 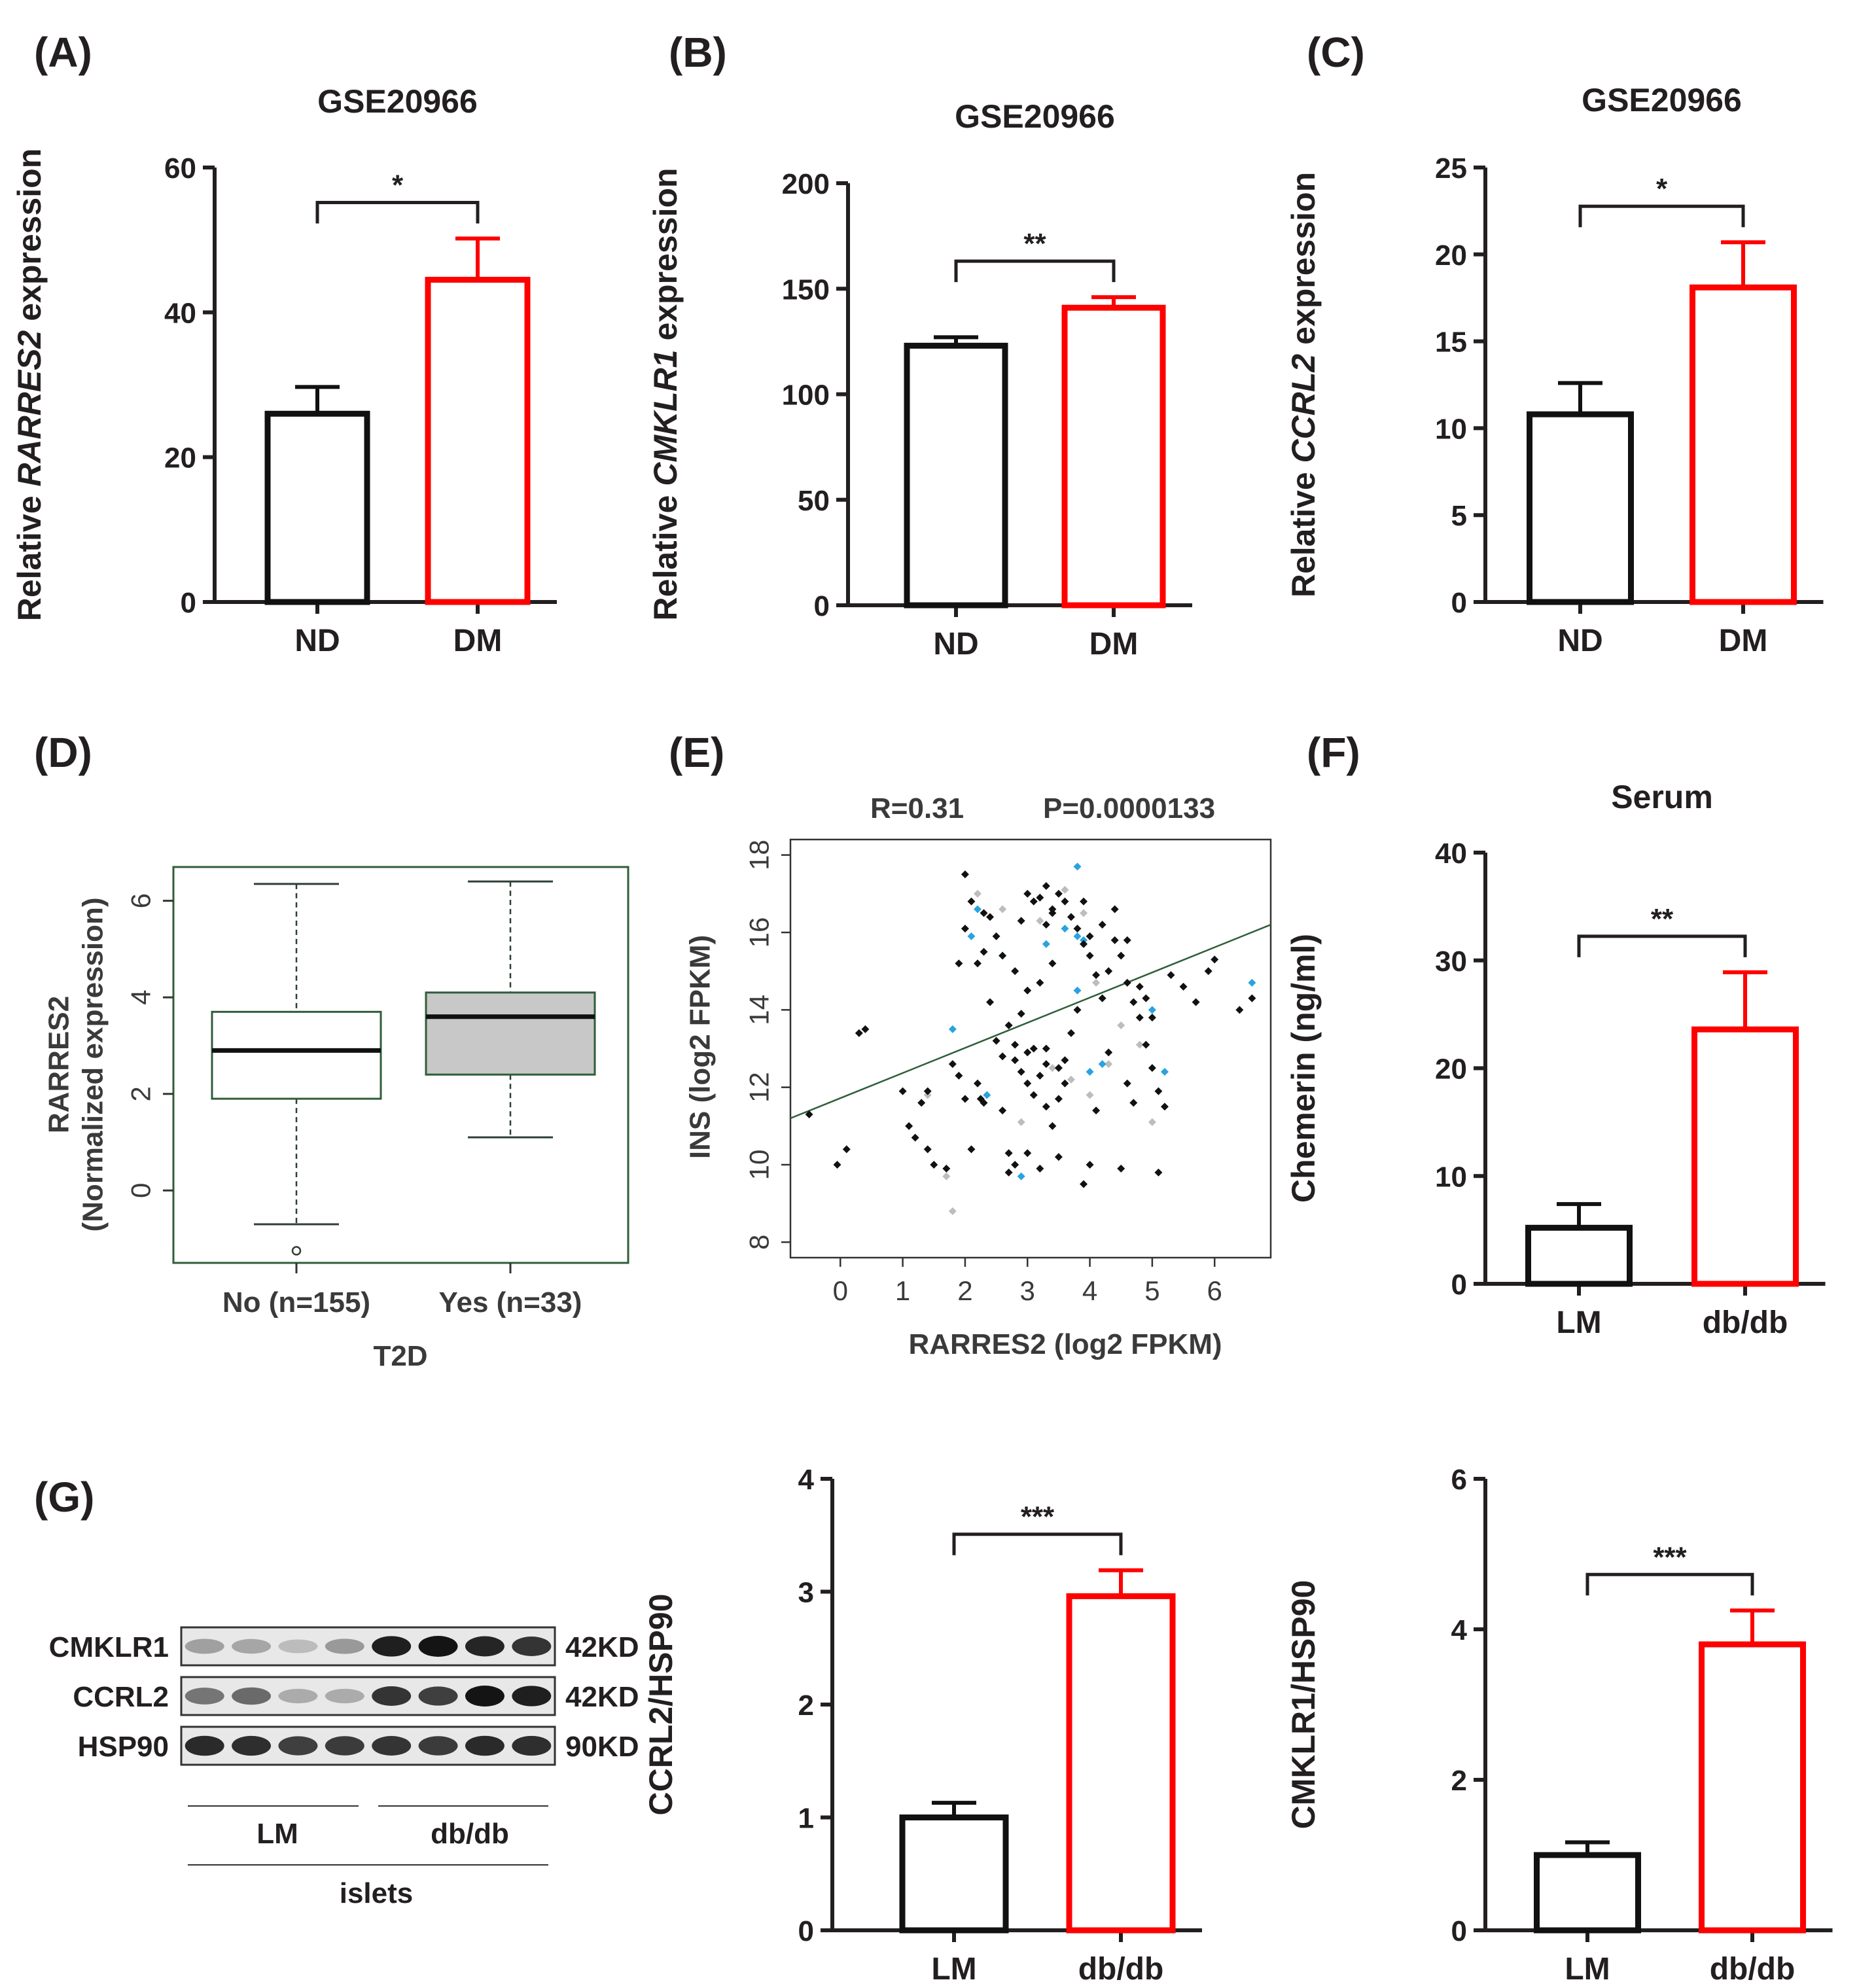 I want to click on y-axis-title: INS (log2 FPKM), so click(x=701, y=1047).